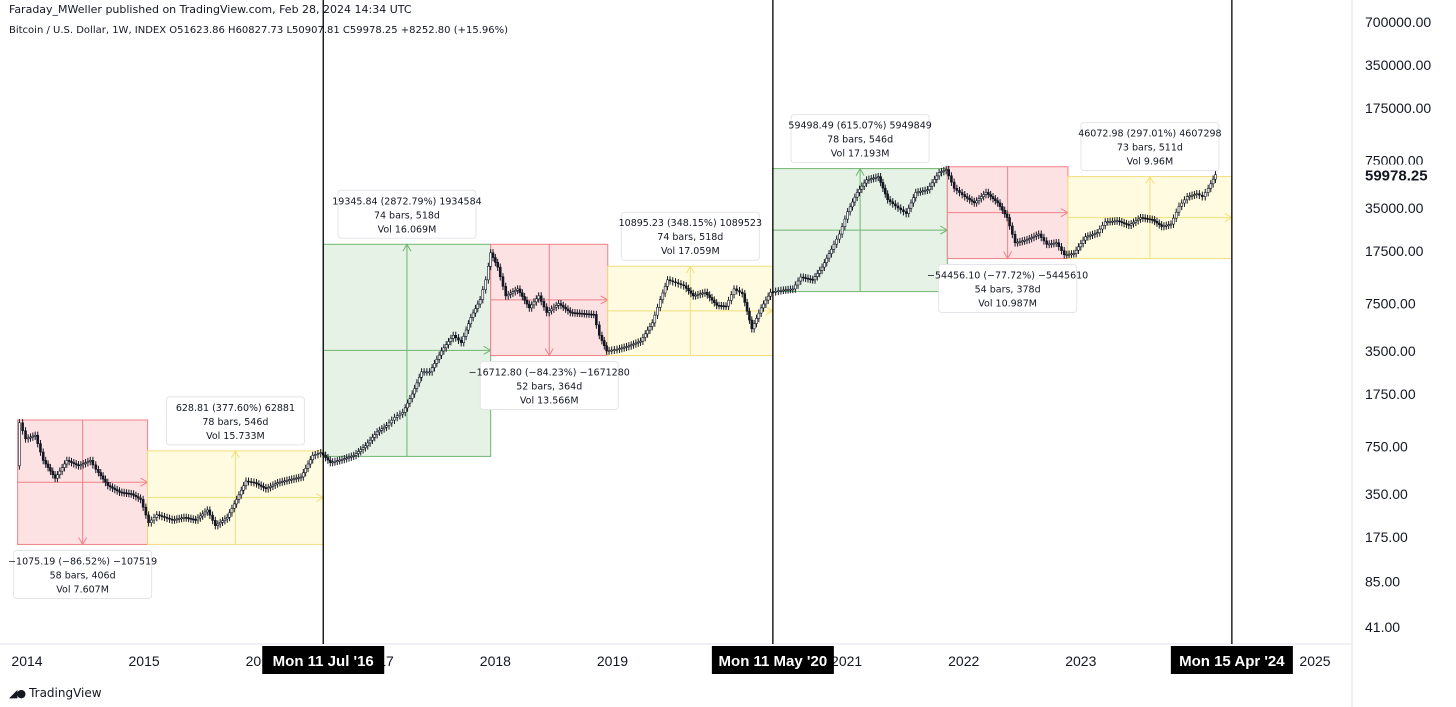 Image resolution: width=1456 pixels, height=707 pixels. I want to click on measure-arrow-down, so click(1008, 255).